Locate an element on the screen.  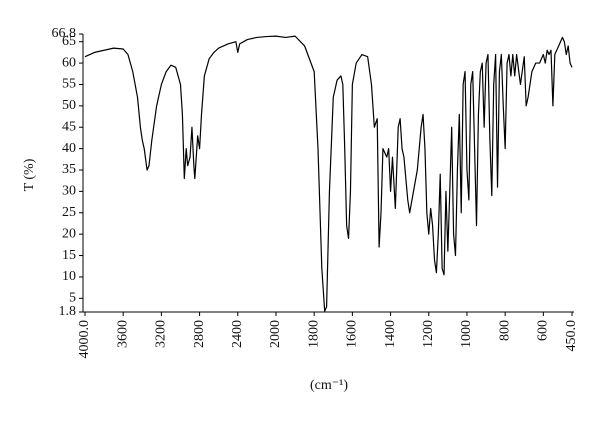
x-tick-label: 450.0 is located at coordinates (571, 336).